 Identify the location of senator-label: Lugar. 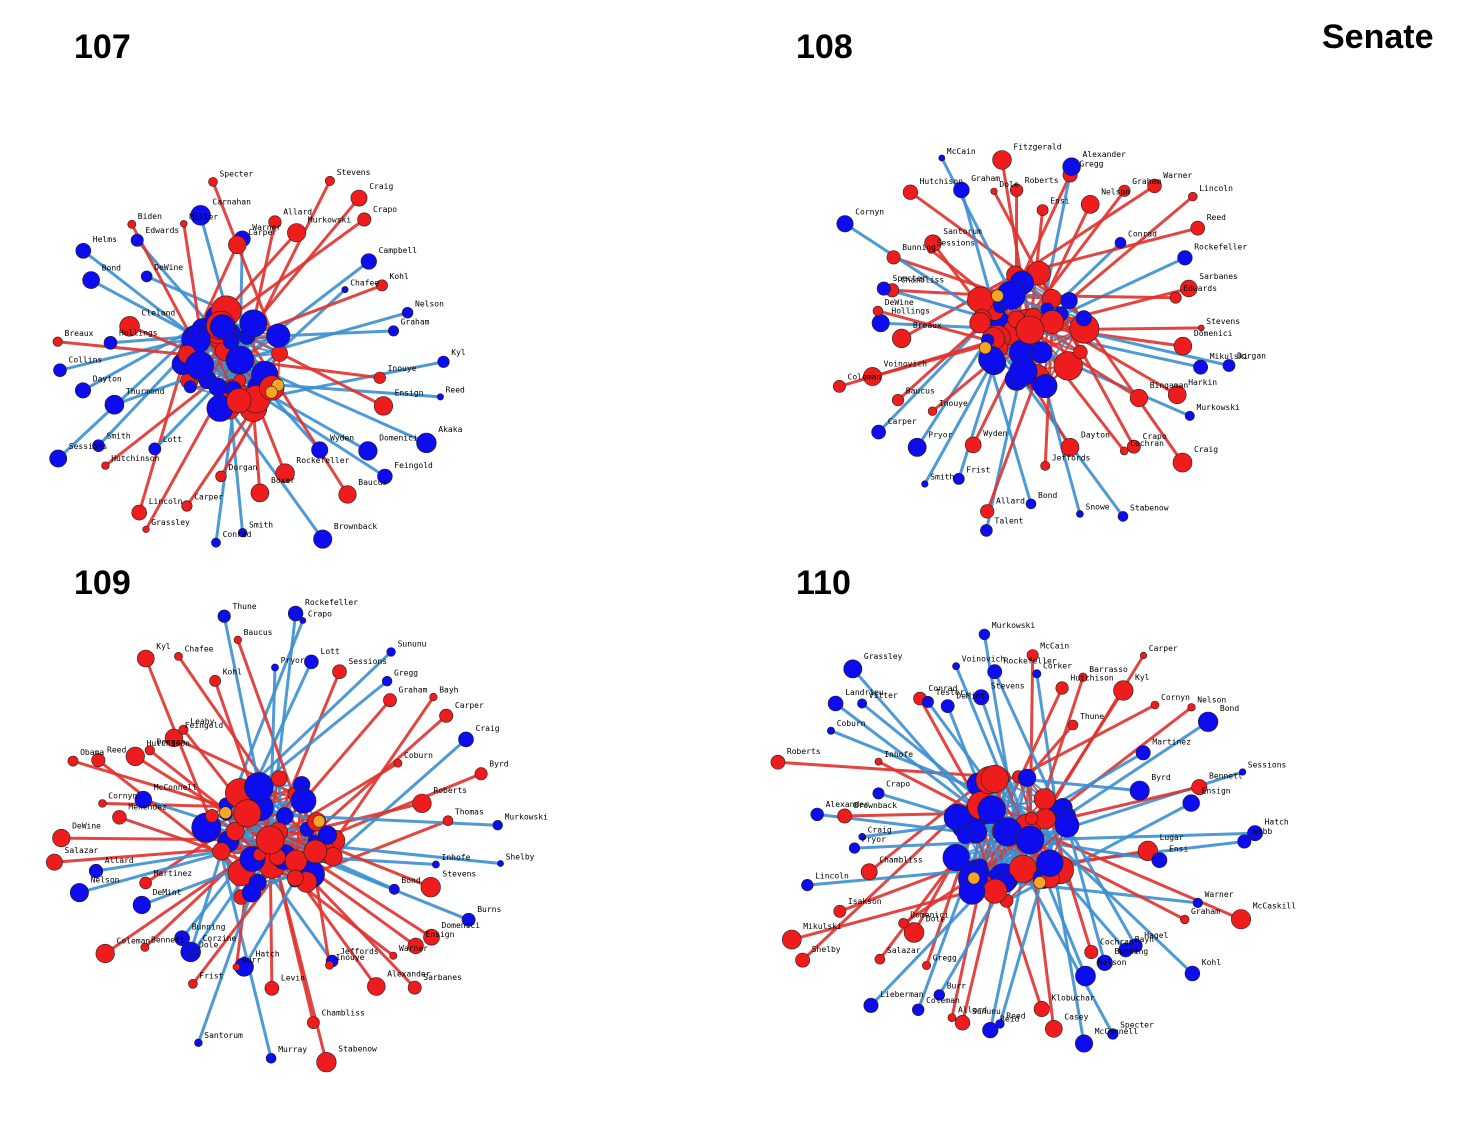
(1172, 837).